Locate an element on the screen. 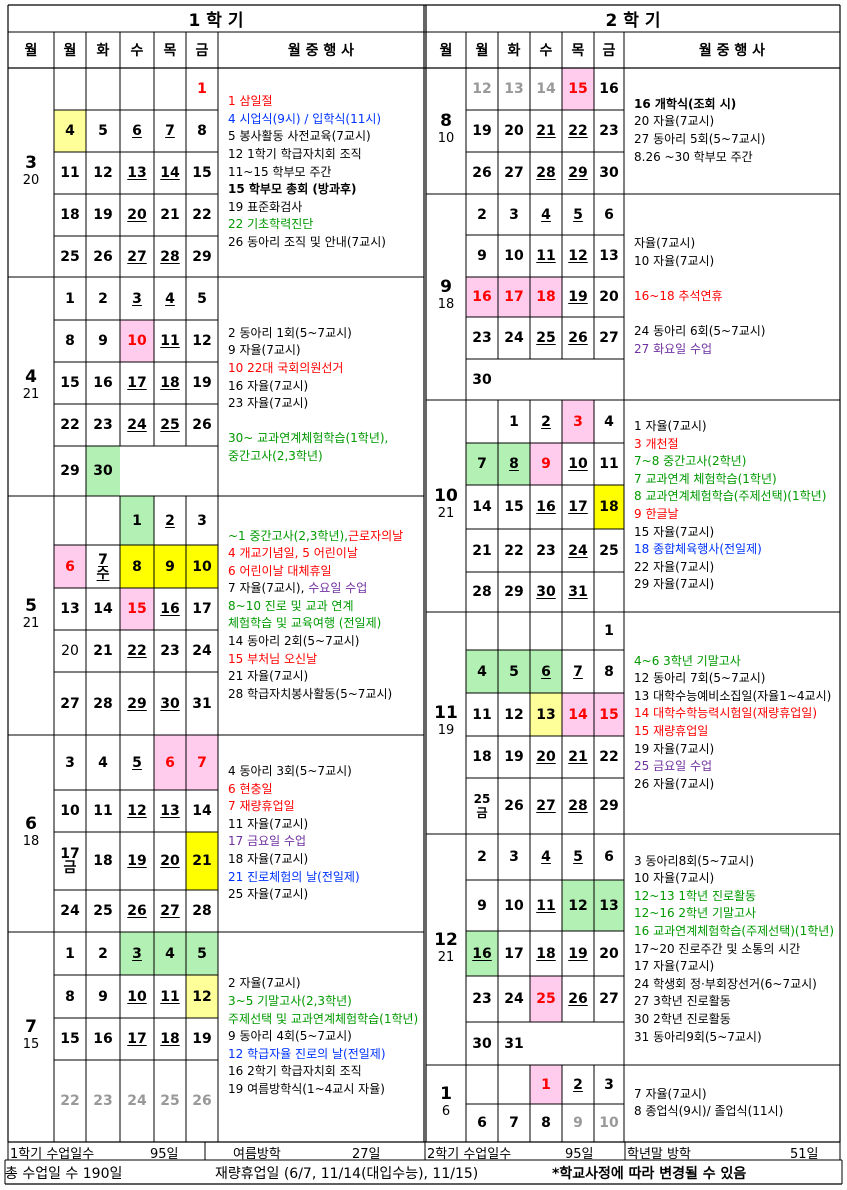 This screenshot has width=847, height=1190. event-text: 21 진로체험의 날(전일제) is located at coordinates (294, 876).